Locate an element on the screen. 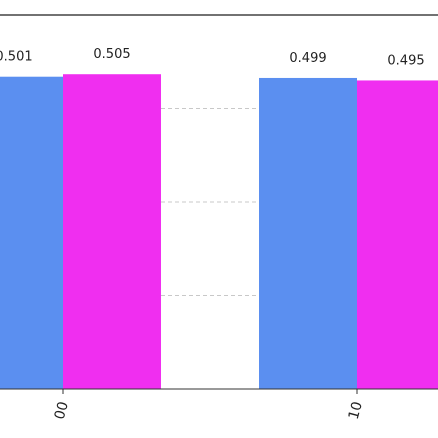  data-label-10-series-1: 0.499 is located at coordinates (307, 58).